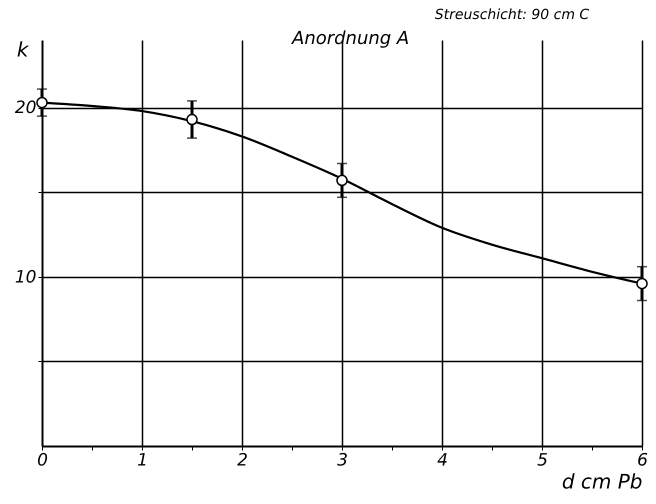 This screenshot has width=656, height=504. I want to click on text: Streuschicht: 90 cm C, so click(512, 15).